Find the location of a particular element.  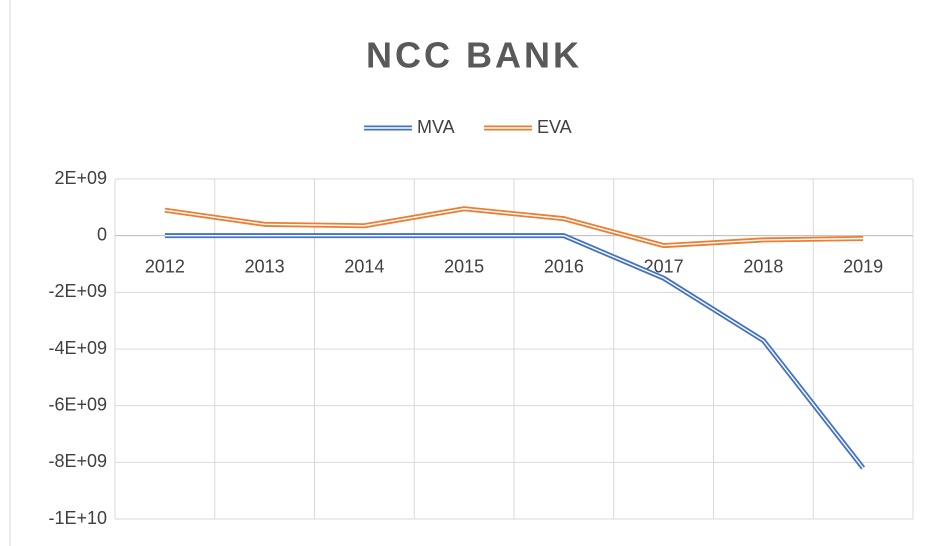

y-tick-label: -2E+09 is located at coordinates (77, 291).